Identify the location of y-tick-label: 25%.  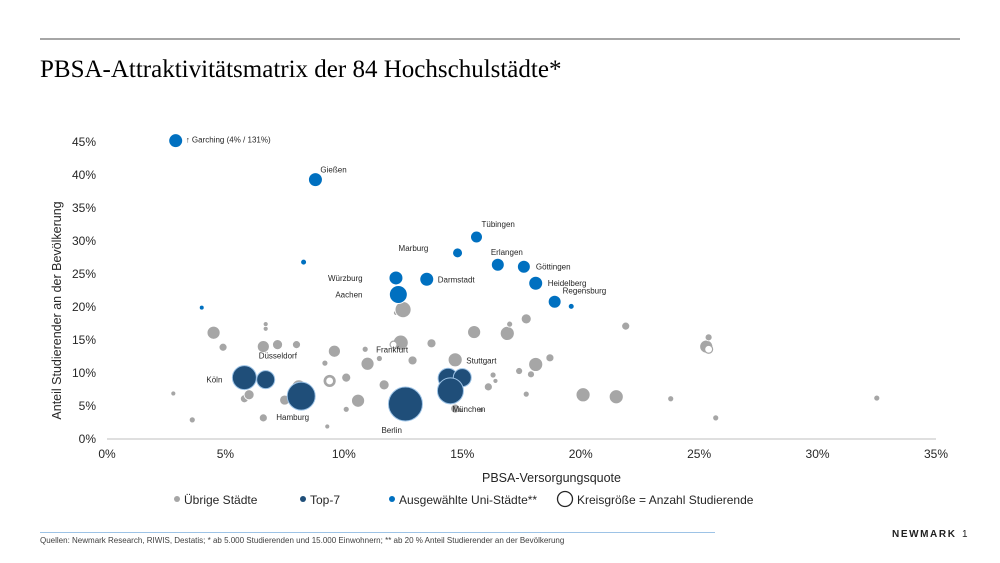
(84, 274).